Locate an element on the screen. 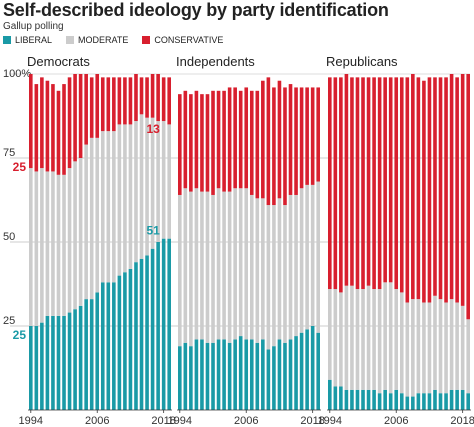 The image size is (474, 427). bar-democrats-liberal-2016 is located at coordinates (152, 329).